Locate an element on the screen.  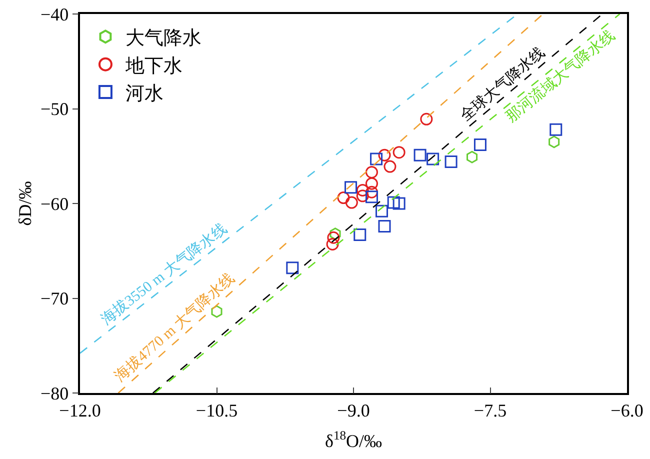
x-tick-label: −6.0 is located at coordinates (627, 410).